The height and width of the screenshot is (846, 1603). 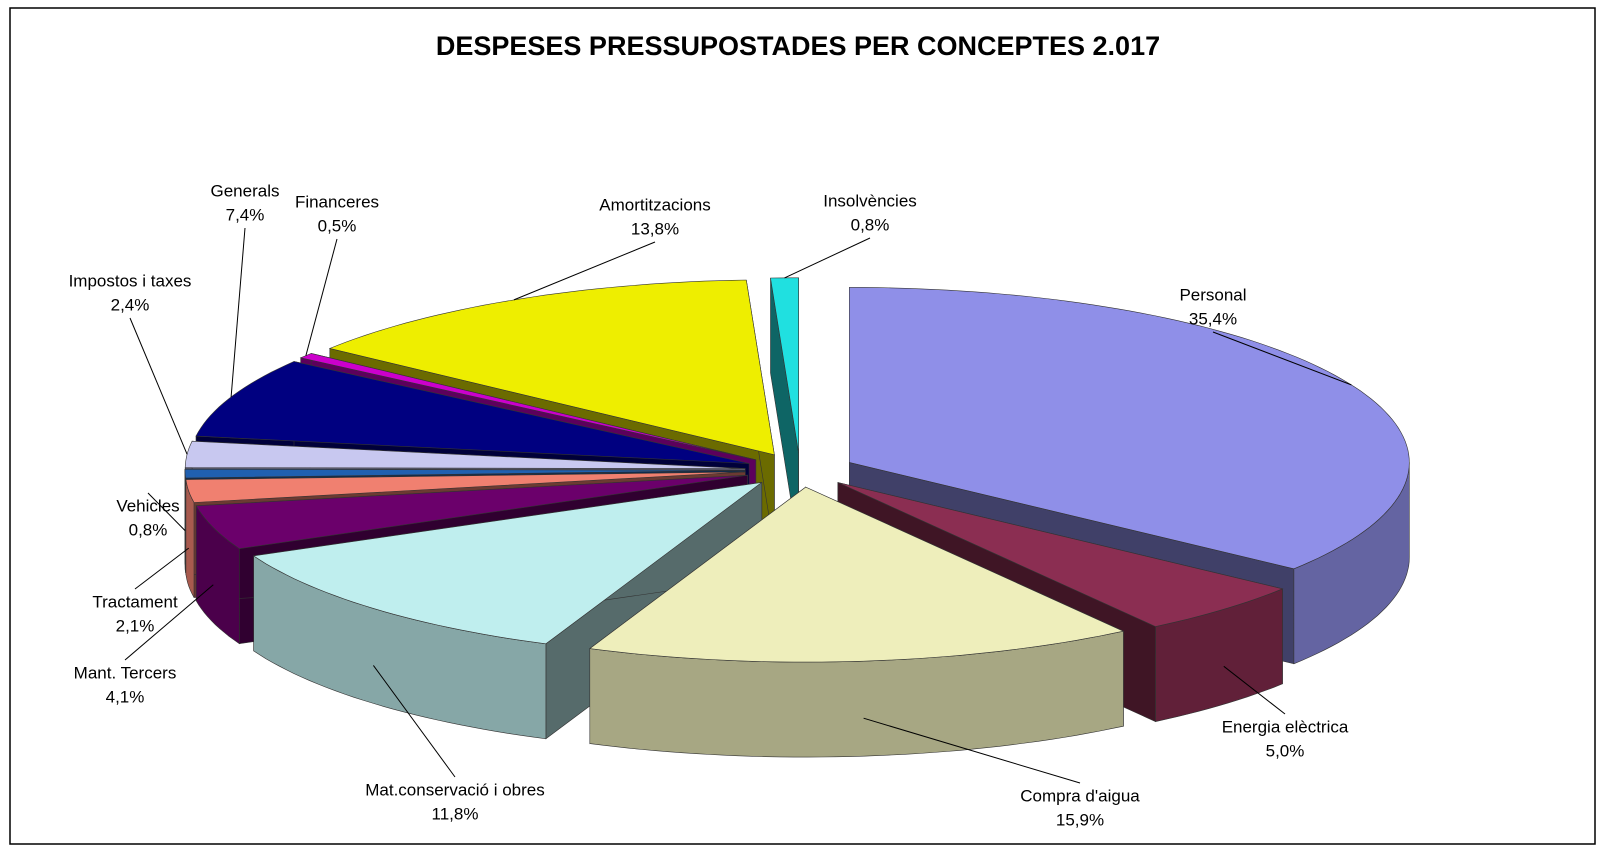 What do you see at coordinates (1285, 726) in the screenshot?
I see `slice-label: Energia elèctrica` at bounding box center [1285, 726].